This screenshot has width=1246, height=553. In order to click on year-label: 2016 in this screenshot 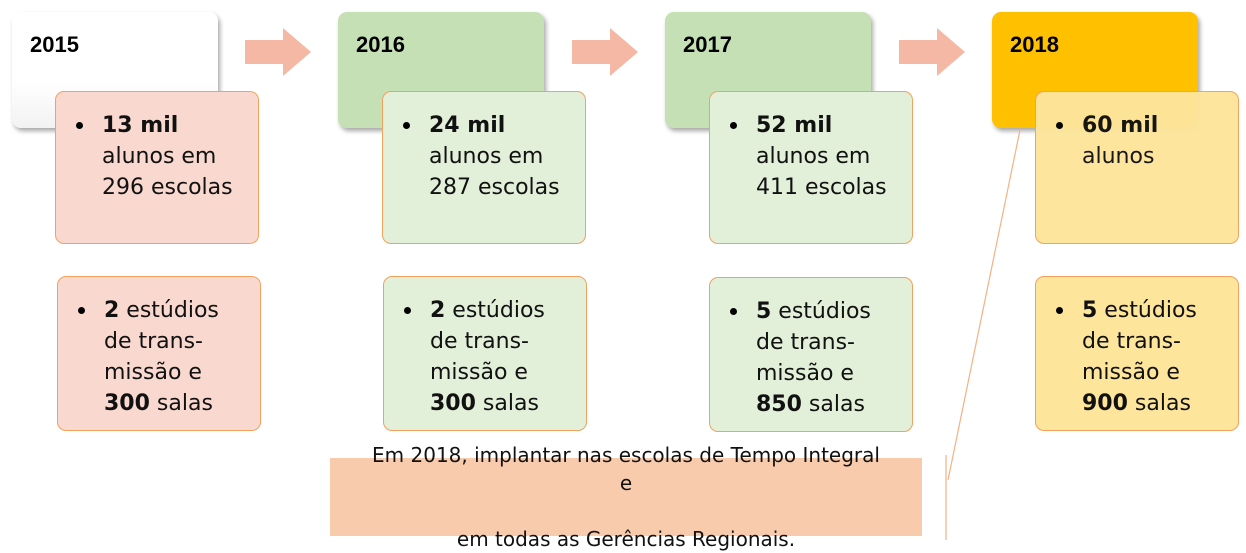, I will do `click(380, 44)`.